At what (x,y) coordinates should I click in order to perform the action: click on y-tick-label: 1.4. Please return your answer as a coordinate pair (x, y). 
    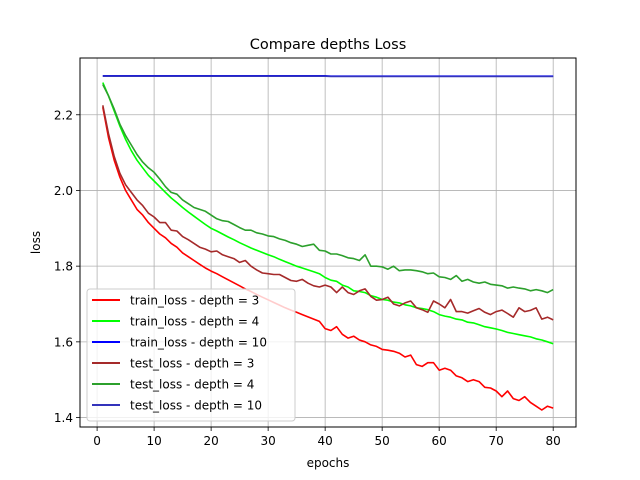
    Looking at the image, I should click on (63, 418).